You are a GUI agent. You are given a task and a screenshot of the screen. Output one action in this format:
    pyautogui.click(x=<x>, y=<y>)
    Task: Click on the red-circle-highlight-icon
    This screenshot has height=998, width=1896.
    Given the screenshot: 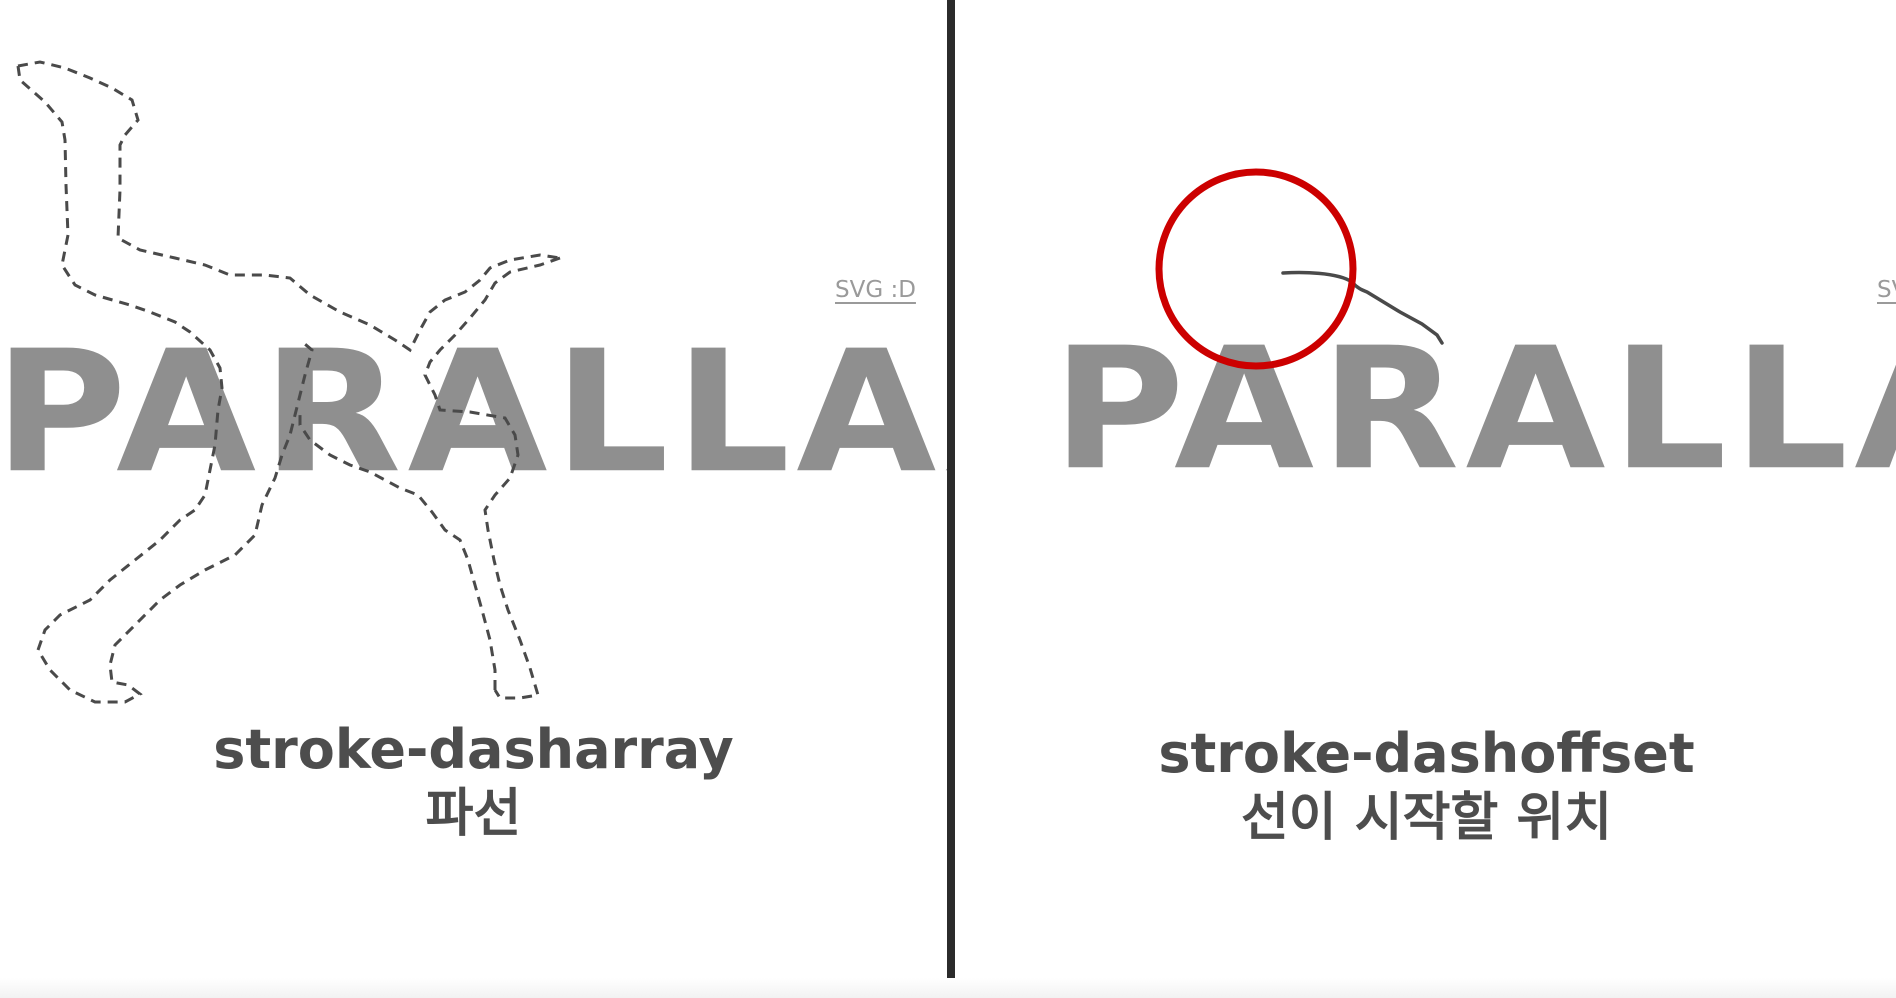 What is the action you would take?
    pyautogui.click(x=1256, y=269)
    